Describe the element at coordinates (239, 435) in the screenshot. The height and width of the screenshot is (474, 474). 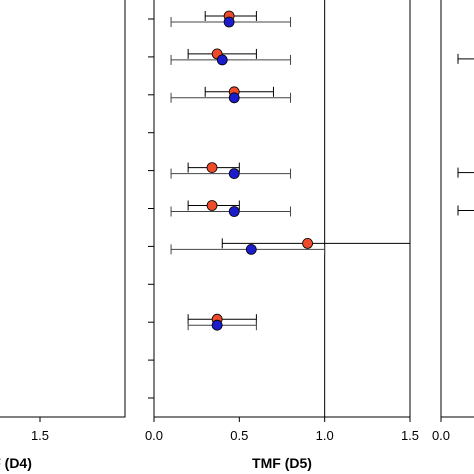
I see `x-tick-label: 0.5` at that location.